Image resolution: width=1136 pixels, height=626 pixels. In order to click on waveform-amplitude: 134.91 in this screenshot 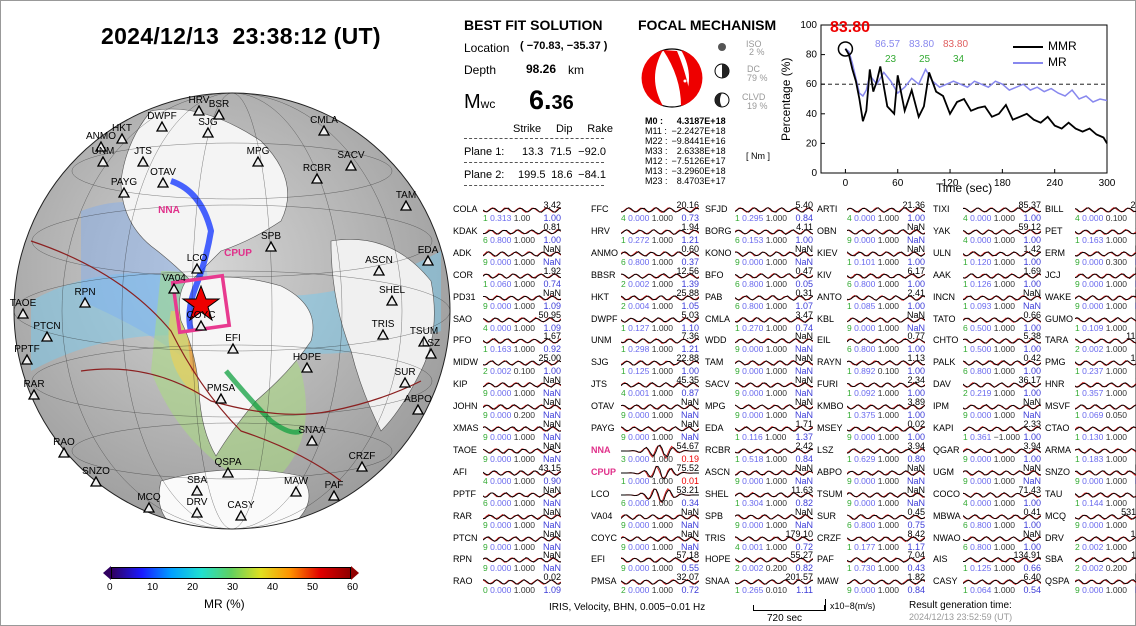, I will do `click(1027, 555)`.